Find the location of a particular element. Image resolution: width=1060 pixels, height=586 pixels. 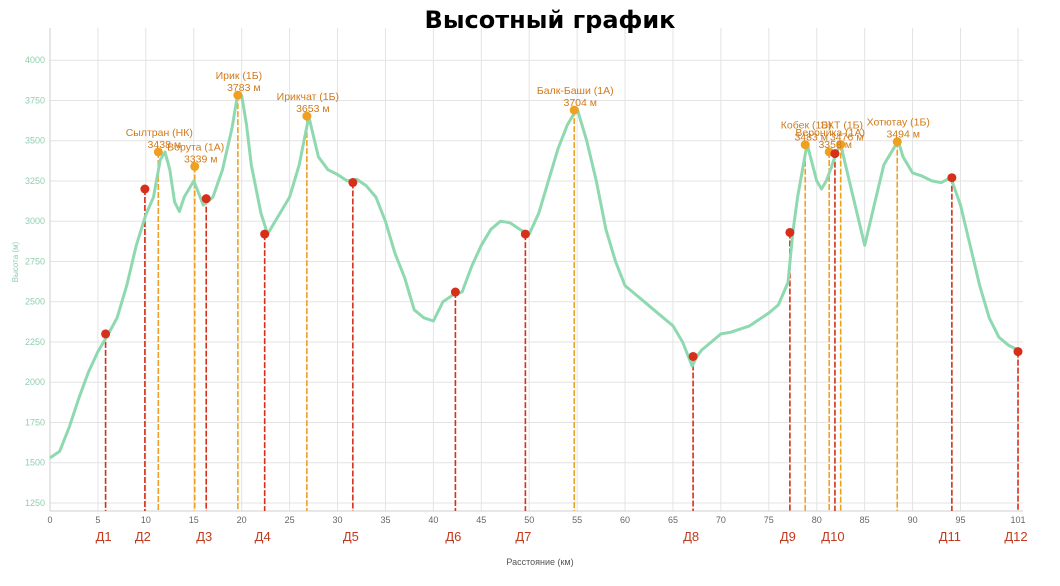

y-tick-label: 3000 is located at coordinates (35, 221).